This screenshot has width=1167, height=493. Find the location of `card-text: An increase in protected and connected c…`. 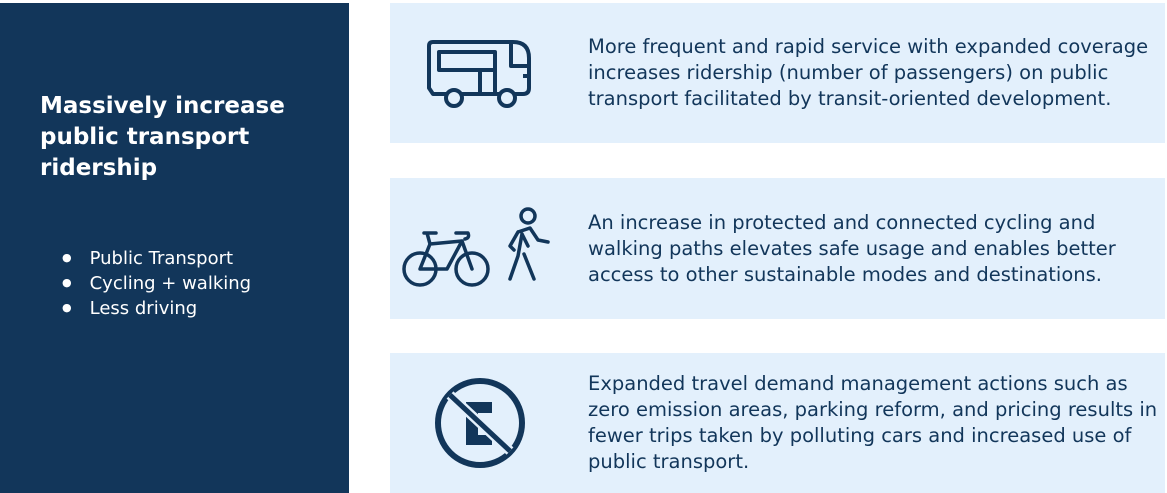

card-text: An increase in protected and connected c… is located at coordinates (852, 248).